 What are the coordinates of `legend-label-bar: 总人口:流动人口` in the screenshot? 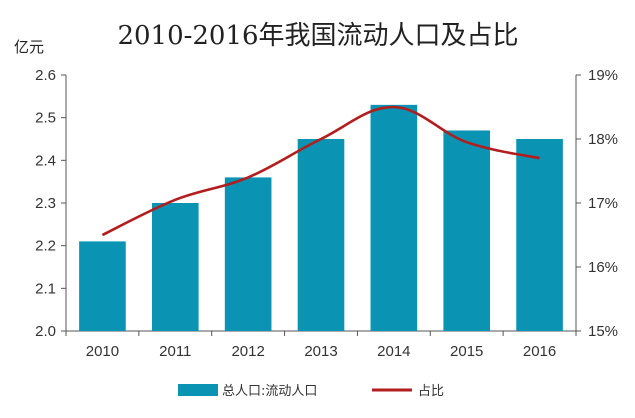 It's located at (269, 391).